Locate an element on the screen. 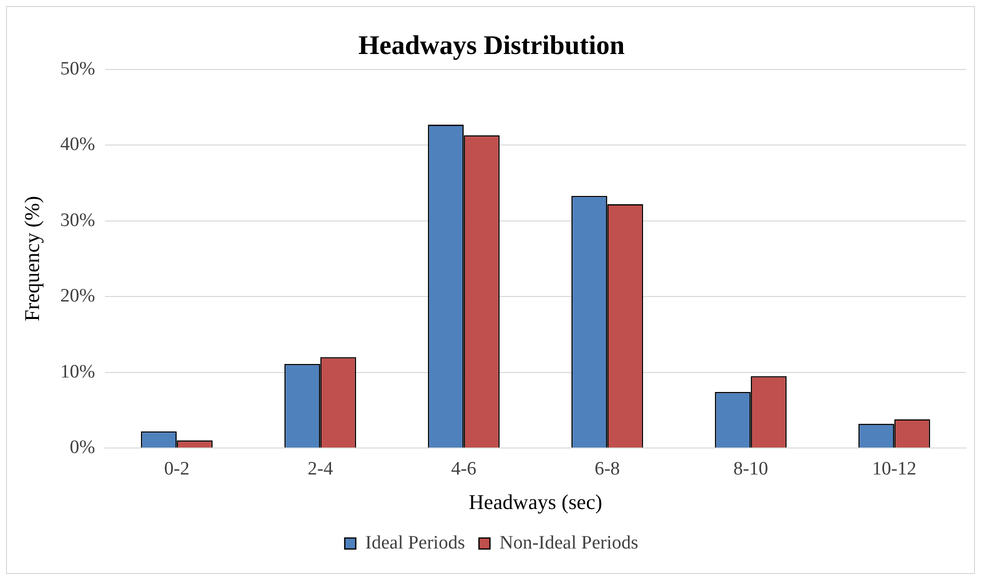  x-axis-title: Headways (sec) is located at coordinates (535, 502).